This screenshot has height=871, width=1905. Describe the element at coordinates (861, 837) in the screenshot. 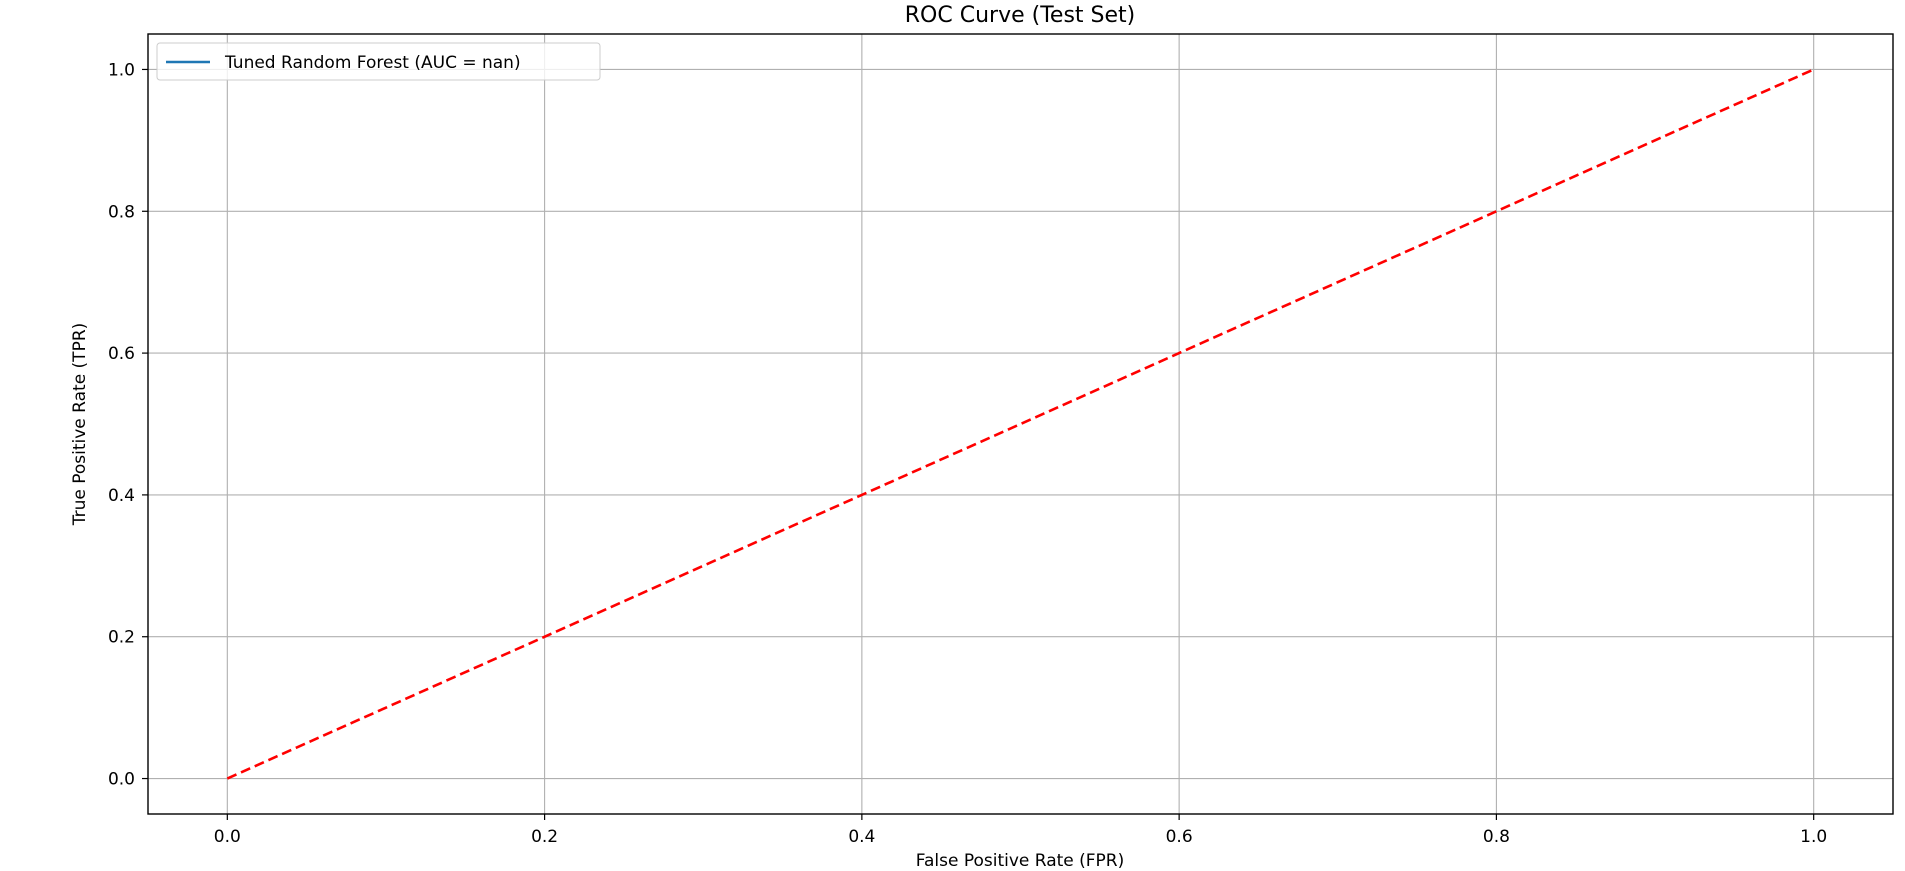

I see `x-tick-label: 0.4` at that location.